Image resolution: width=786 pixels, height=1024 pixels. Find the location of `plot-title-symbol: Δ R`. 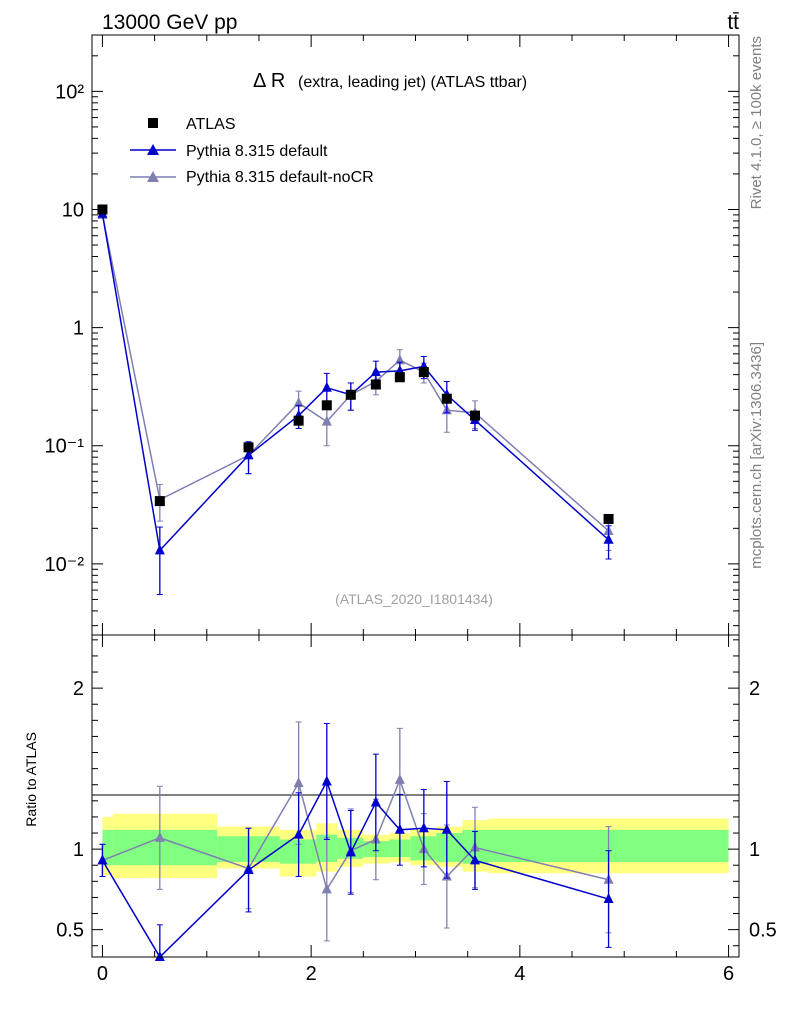

plot-title-symbol: Δ R is located at coordinates (269, 81).